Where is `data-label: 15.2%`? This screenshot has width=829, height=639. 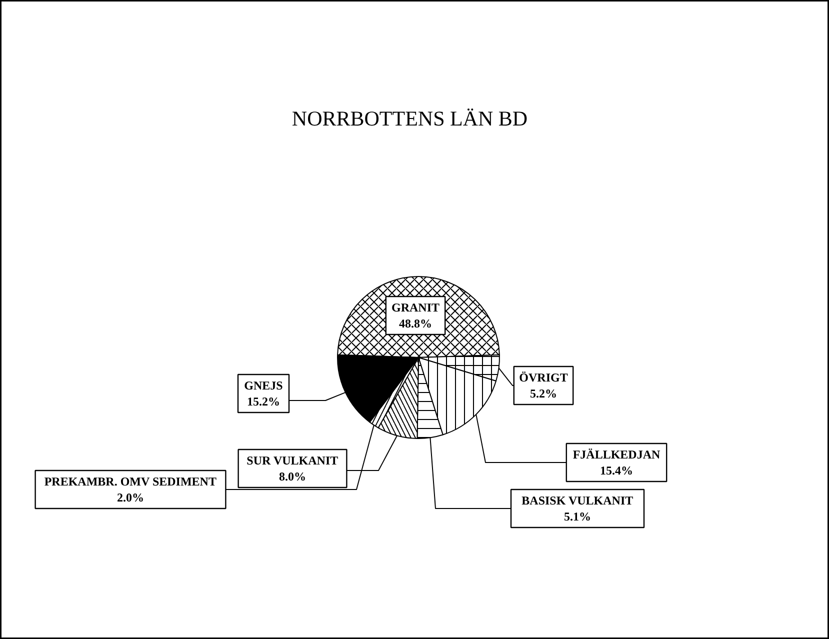
data-label: 15.2% is located at coordinates (263, 401).